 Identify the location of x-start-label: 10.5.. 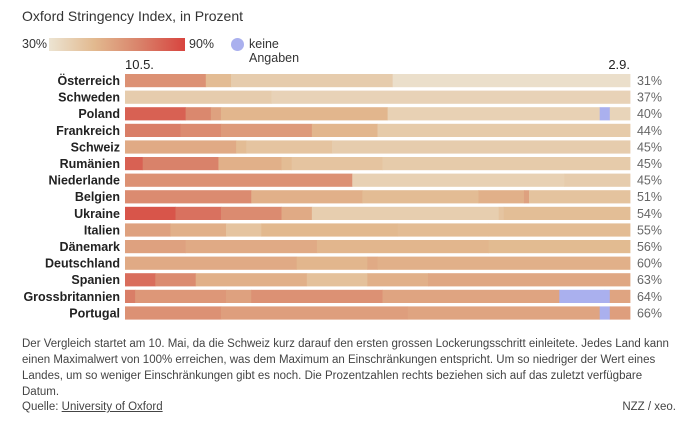
(139, 64).